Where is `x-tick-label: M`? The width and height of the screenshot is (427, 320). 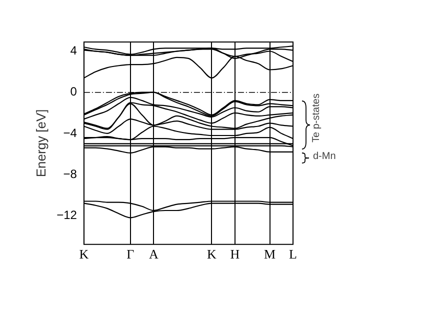
x-tick-label: M is located at coordinates (270, 254).